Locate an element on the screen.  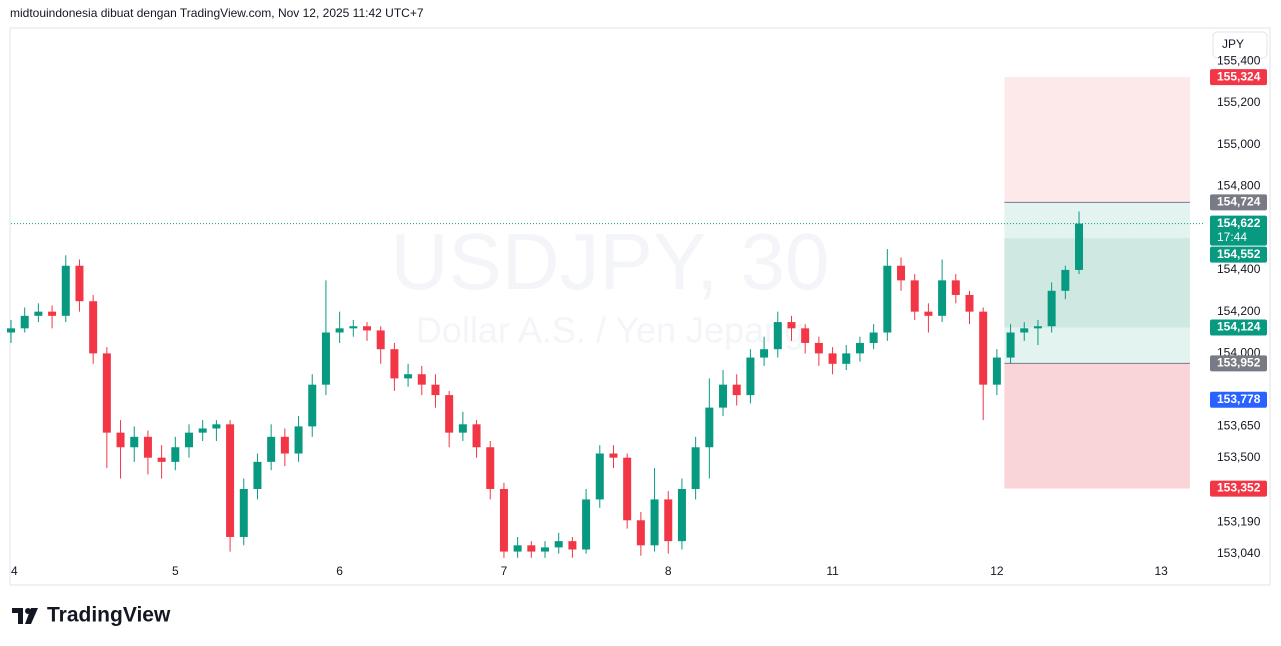
price-label: 153,952 is located at coordinates (1239, 363).